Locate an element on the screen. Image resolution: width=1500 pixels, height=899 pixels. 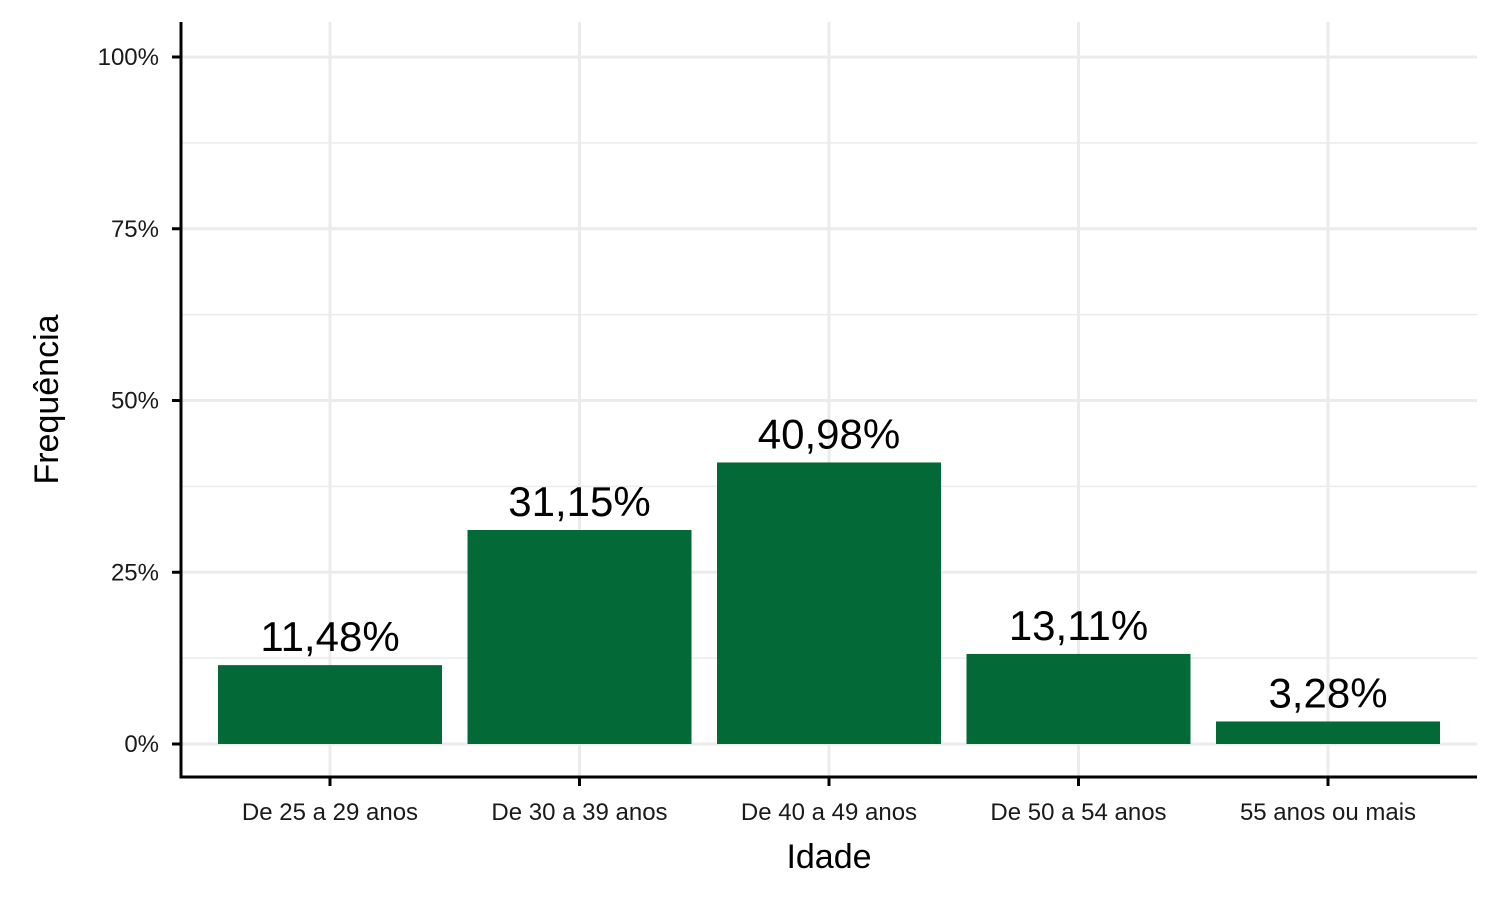
y-axis-title: Frequência is located at coordinates (47, 399).